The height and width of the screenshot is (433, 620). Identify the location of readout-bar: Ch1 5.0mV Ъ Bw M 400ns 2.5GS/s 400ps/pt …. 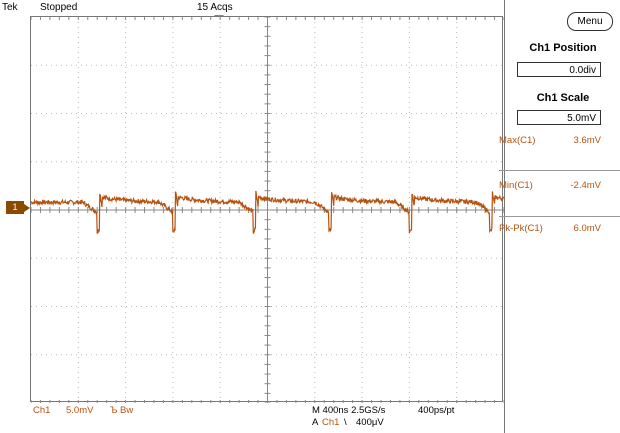
(252, 416).